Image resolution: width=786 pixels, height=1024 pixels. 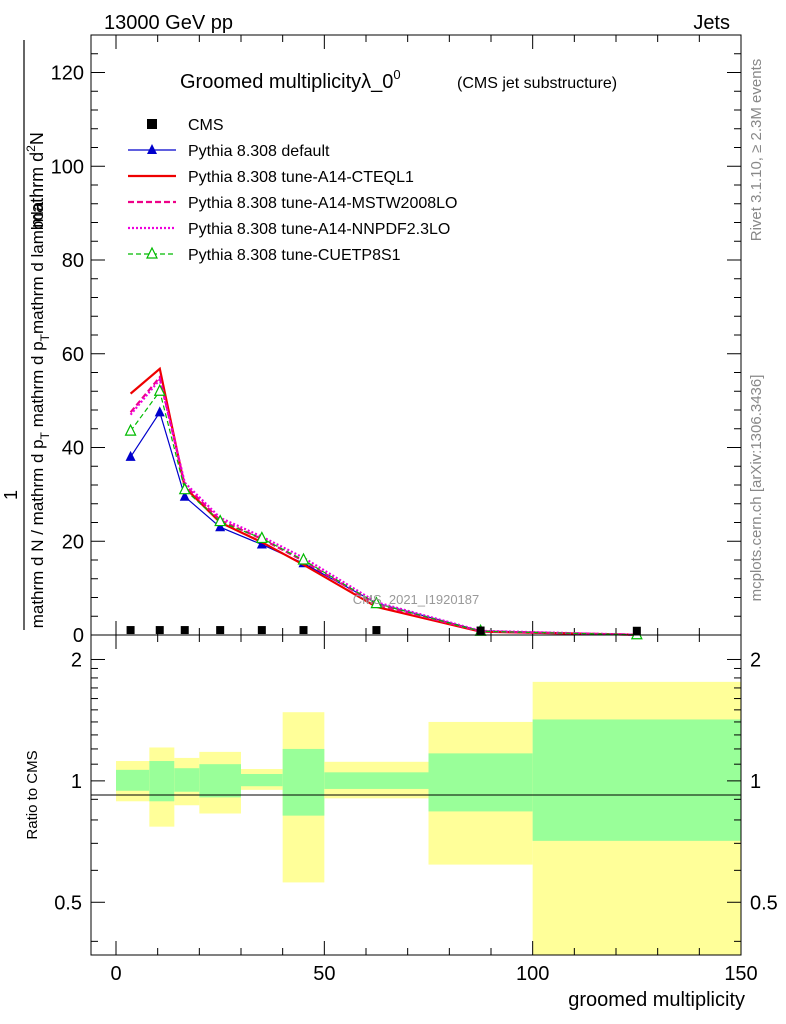 I want to click on main-ytick-label: 100, so click(x=67, y=167).